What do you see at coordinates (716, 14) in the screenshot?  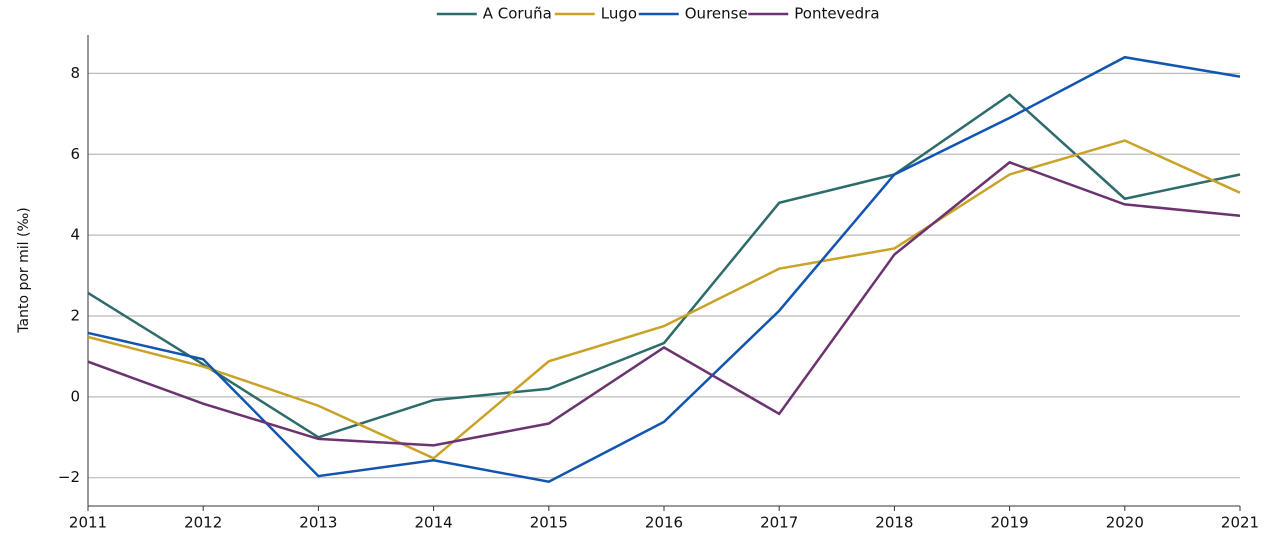 I see `legend-label: Ourense` at bounding box center [716, 14].